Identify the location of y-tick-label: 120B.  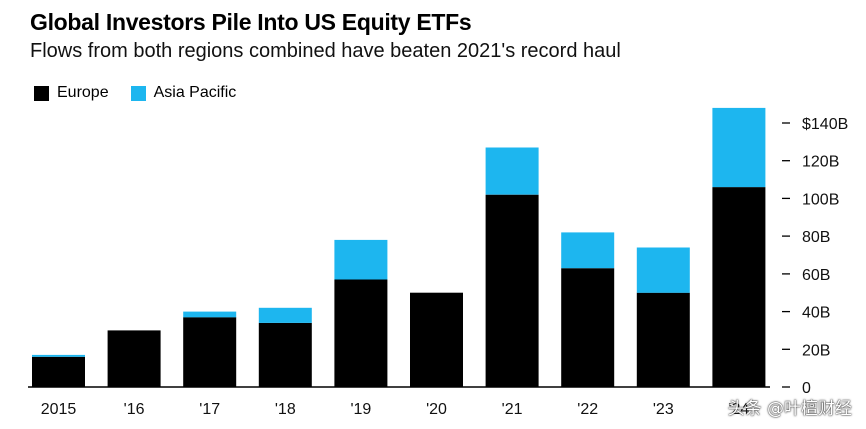
(820, 162).